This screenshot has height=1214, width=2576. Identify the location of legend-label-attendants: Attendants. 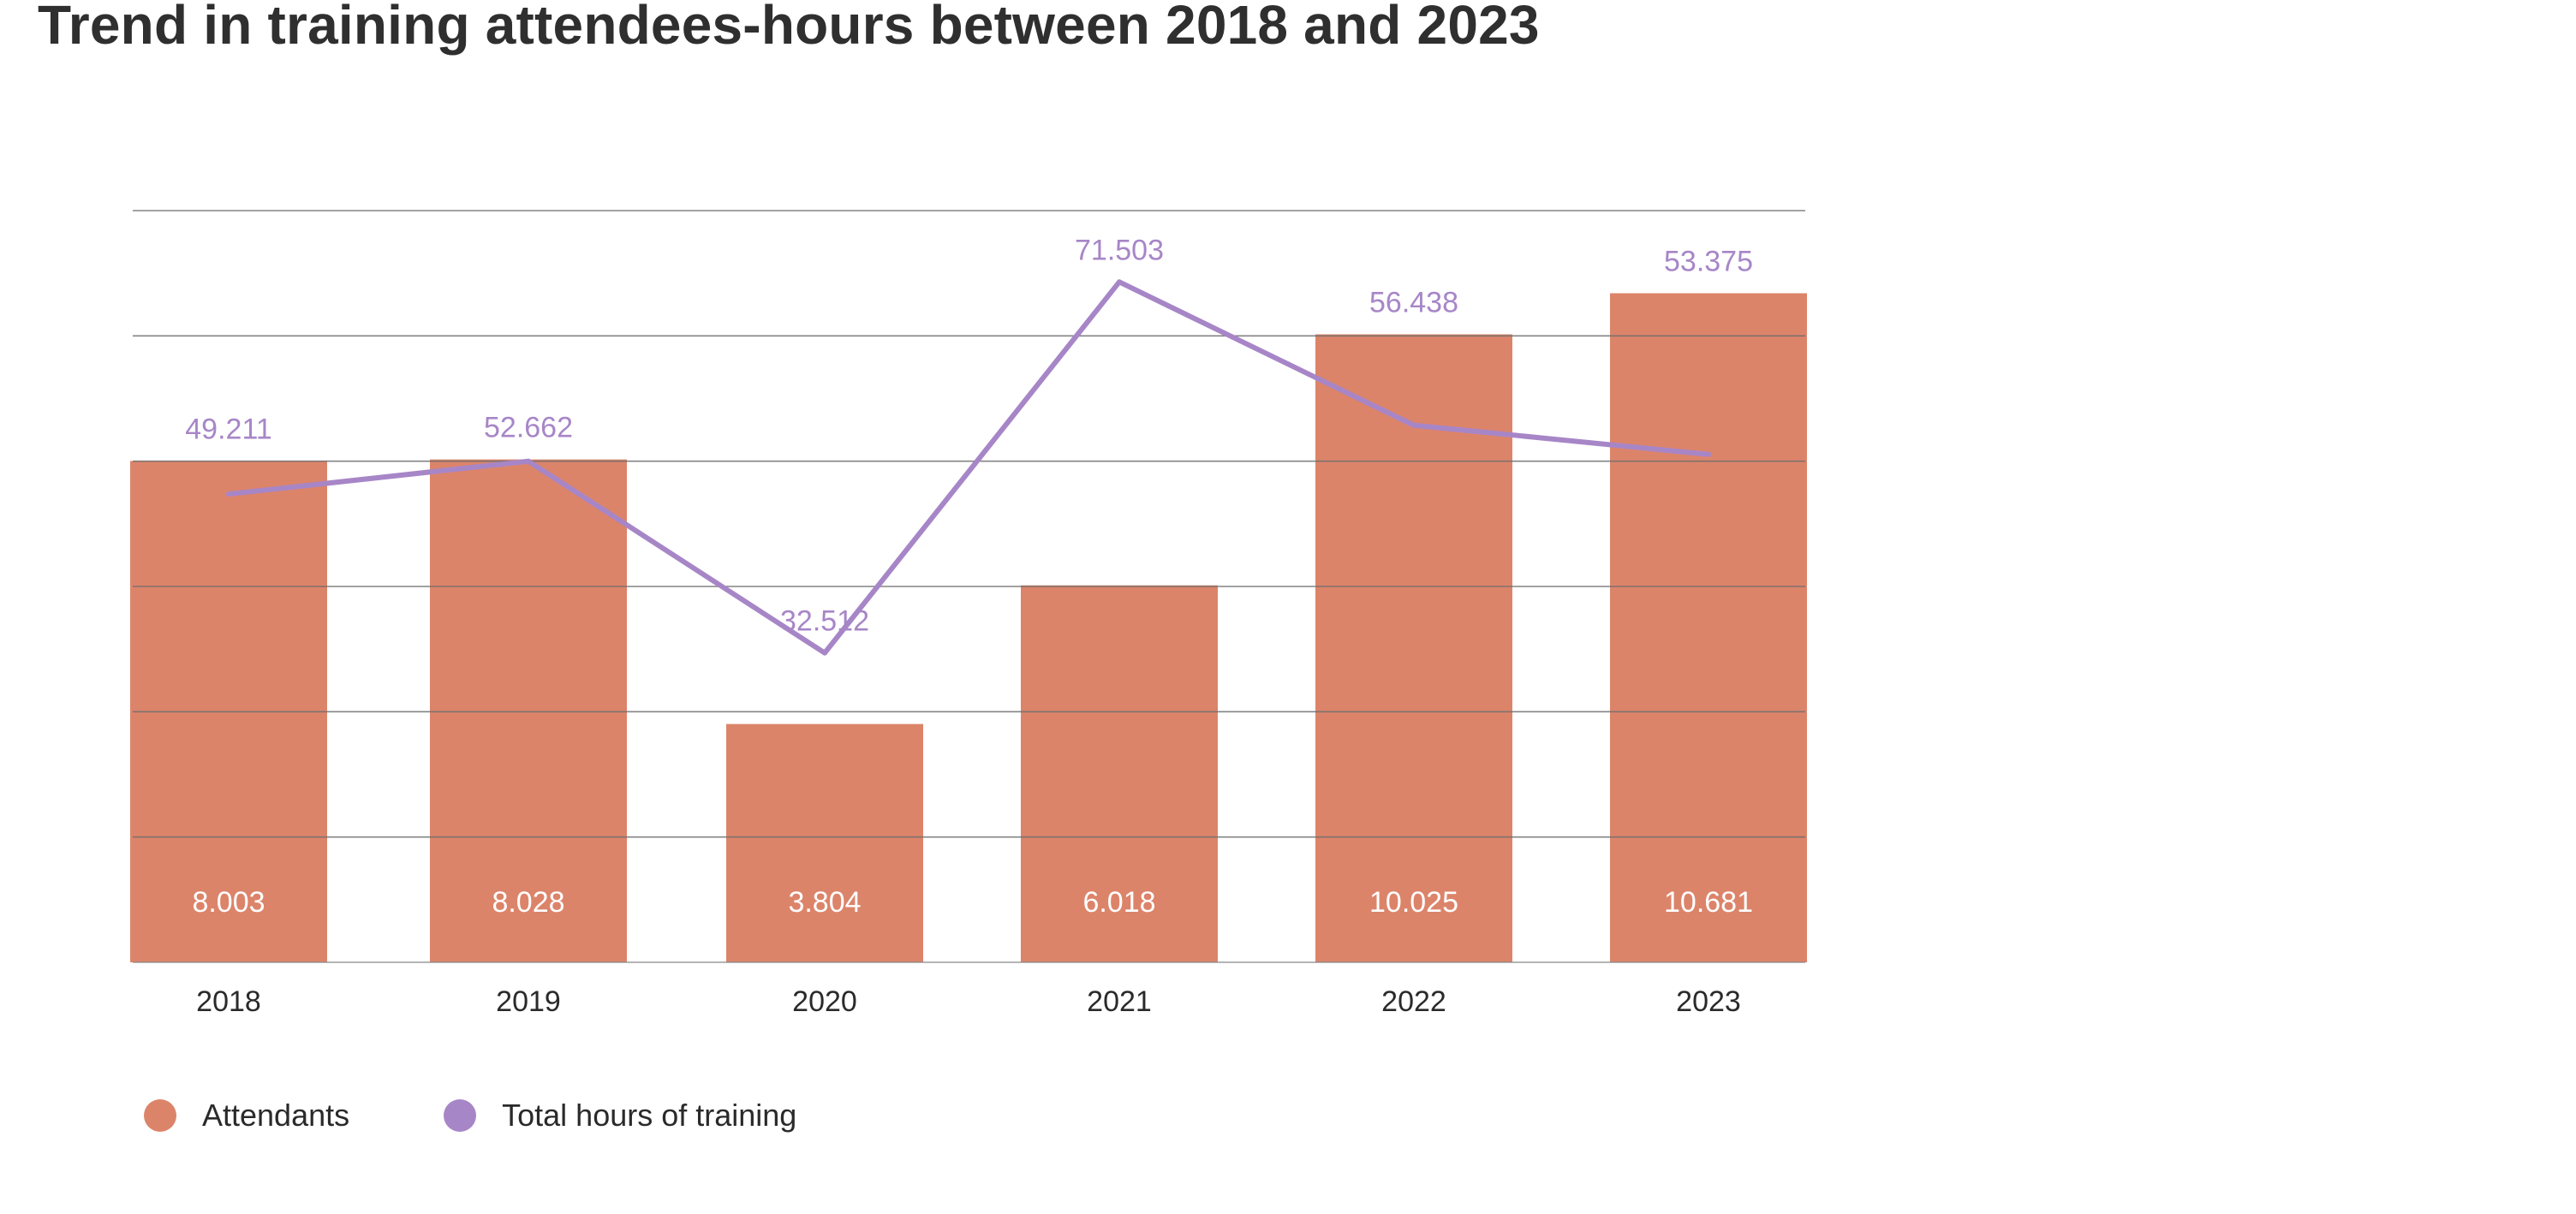
(276, 1115).